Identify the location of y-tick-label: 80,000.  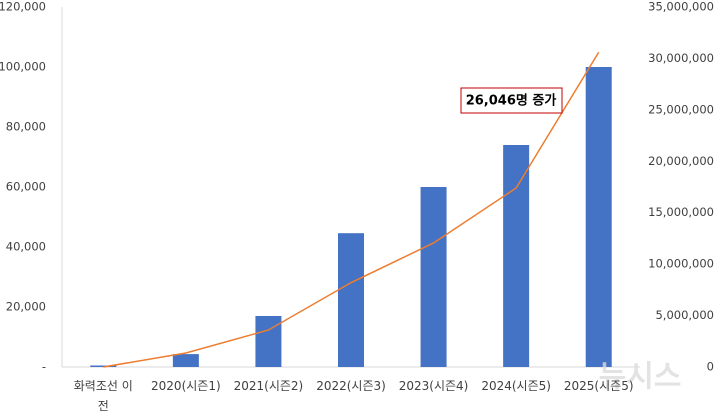
(26, 127).